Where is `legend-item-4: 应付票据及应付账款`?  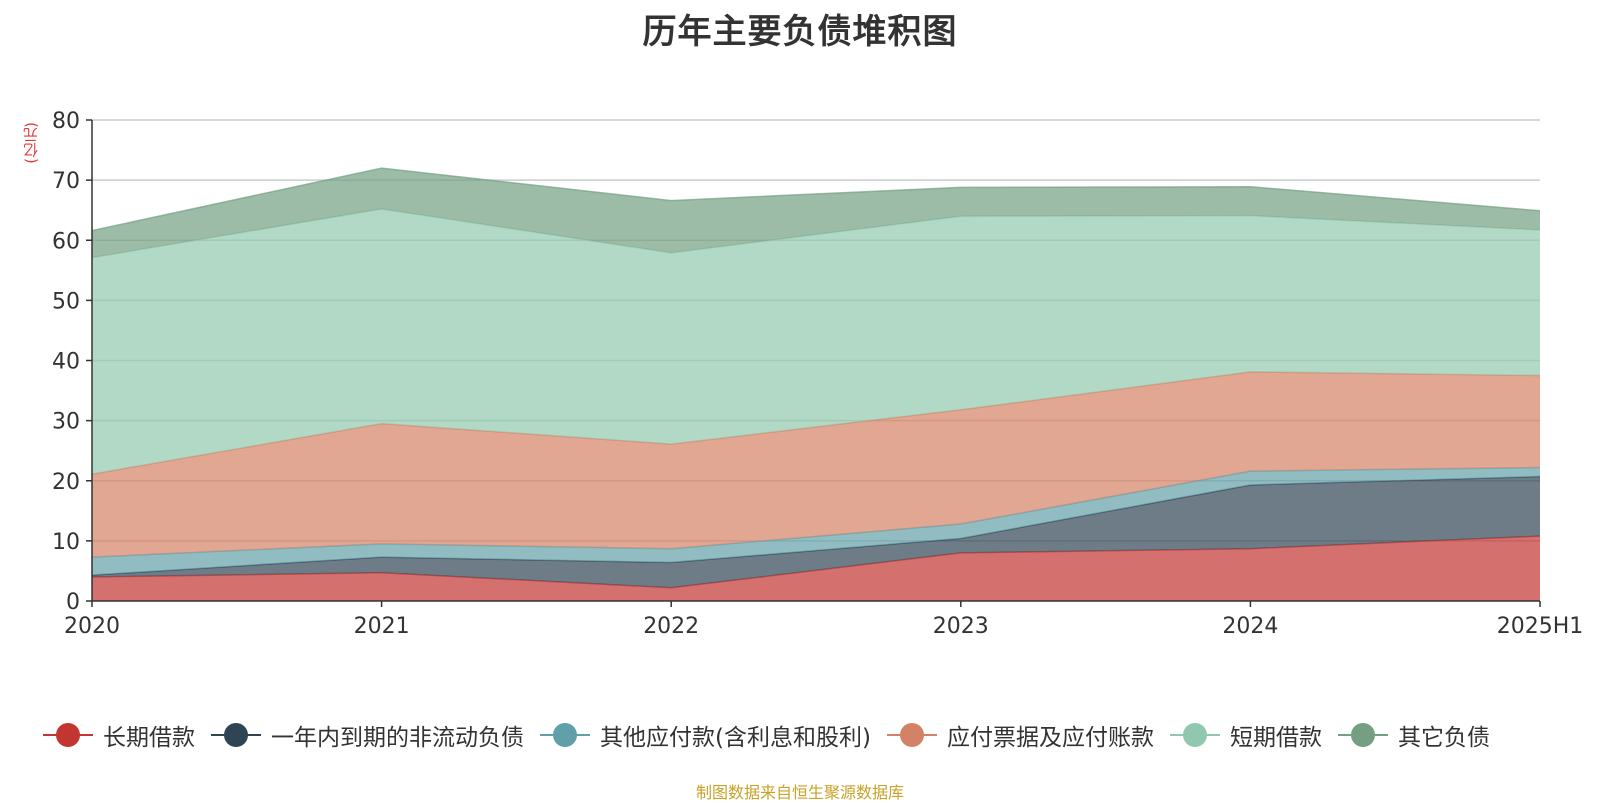 legend-item-4: 应付票据及应付账款 is located at coordinates (1020, 735).